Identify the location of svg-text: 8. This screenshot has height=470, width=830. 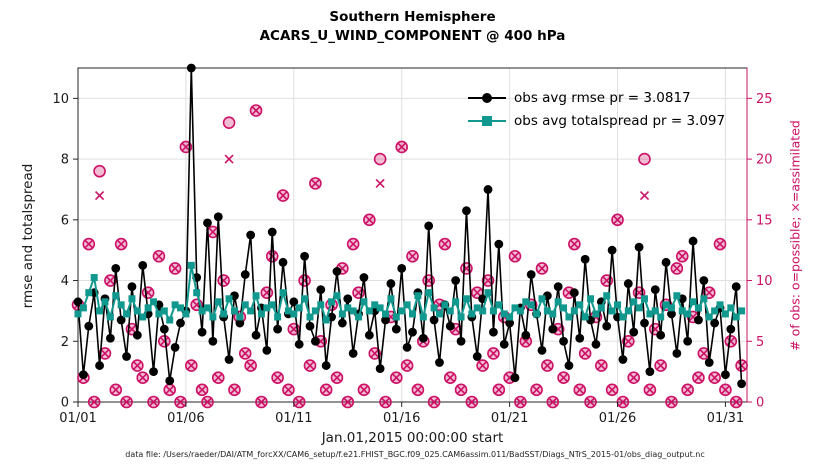
(65, 160).